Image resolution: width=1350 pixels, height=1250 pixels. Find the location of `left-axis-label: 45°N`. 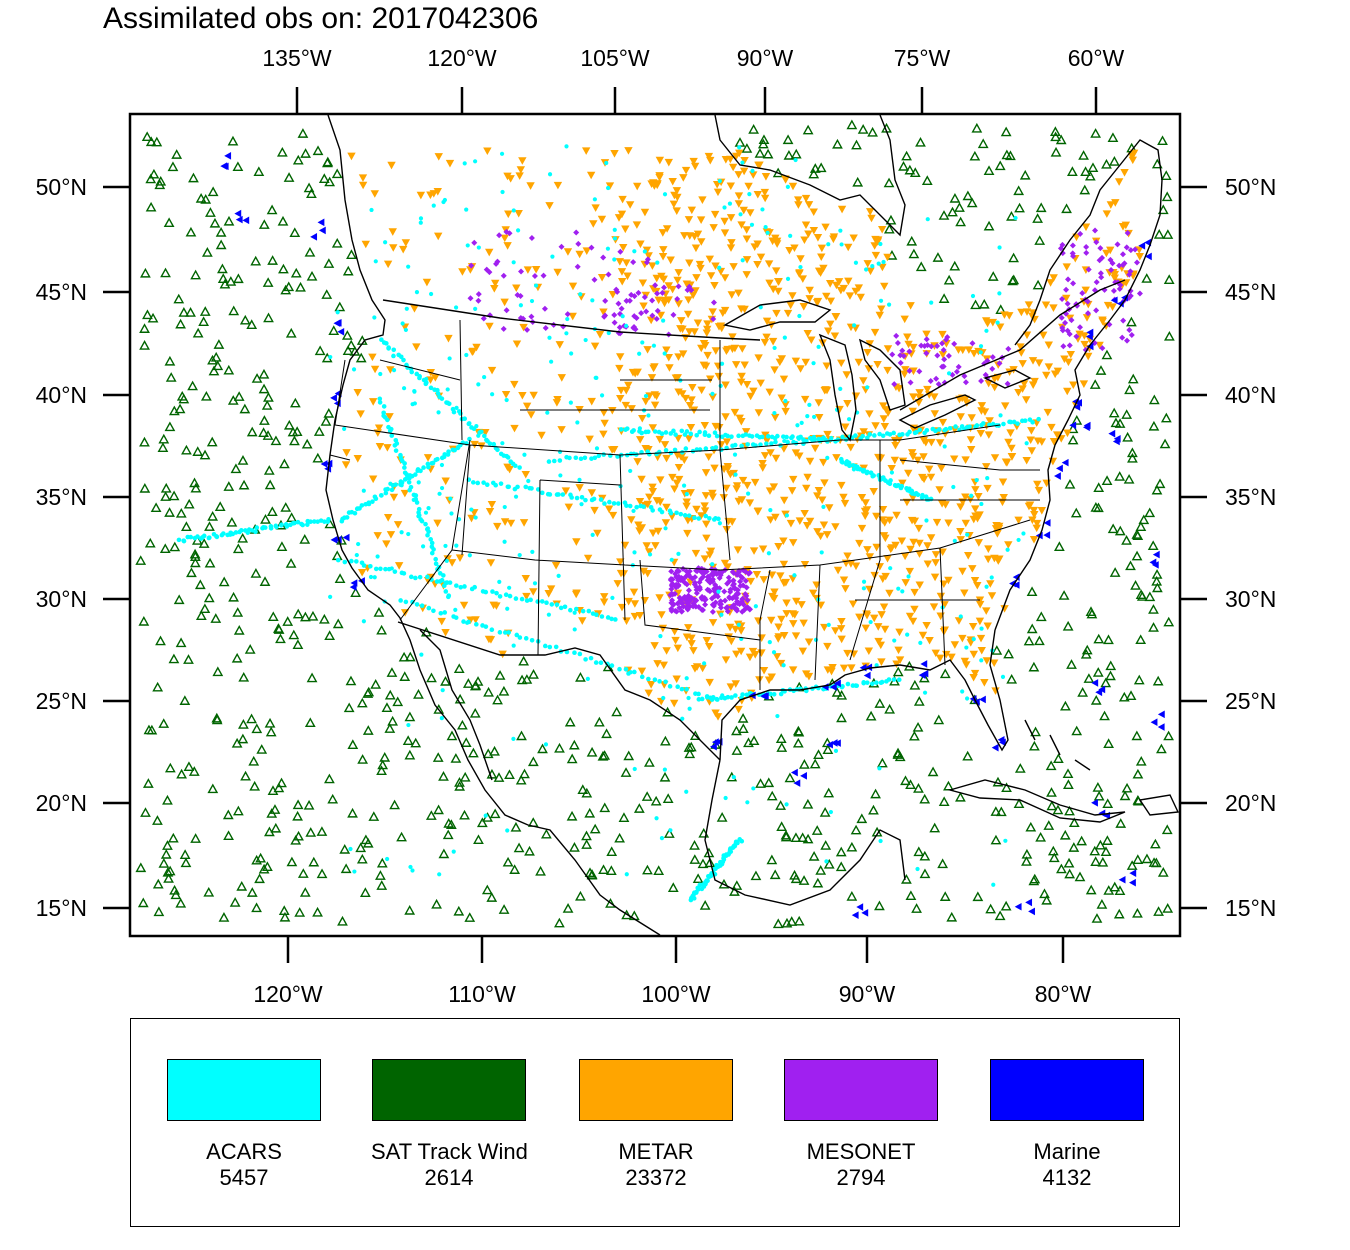

left-axis-label: 45°N is located at coordinates (61, 292).